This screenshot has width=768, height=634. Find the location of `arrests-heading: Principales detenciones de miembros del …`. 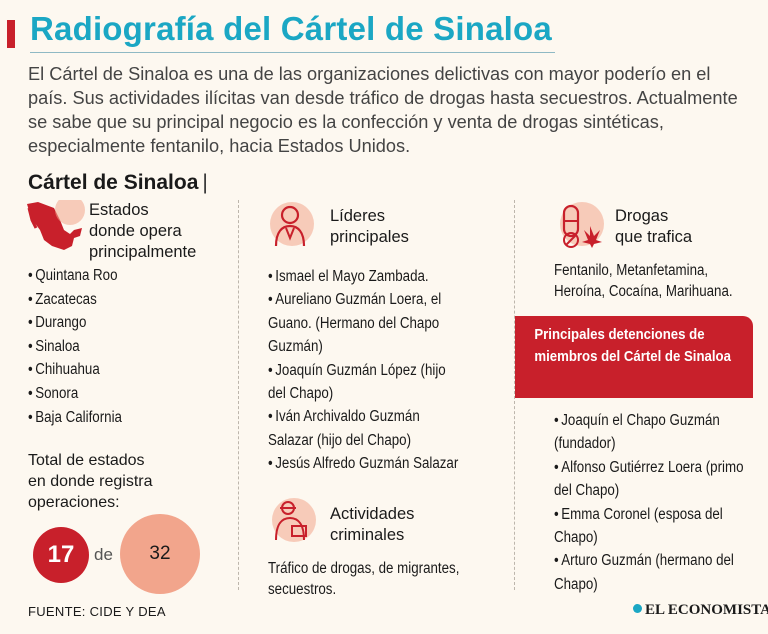

arrests-heading: Principales detenciones de miembros del … is located at coordinates (632, 345).